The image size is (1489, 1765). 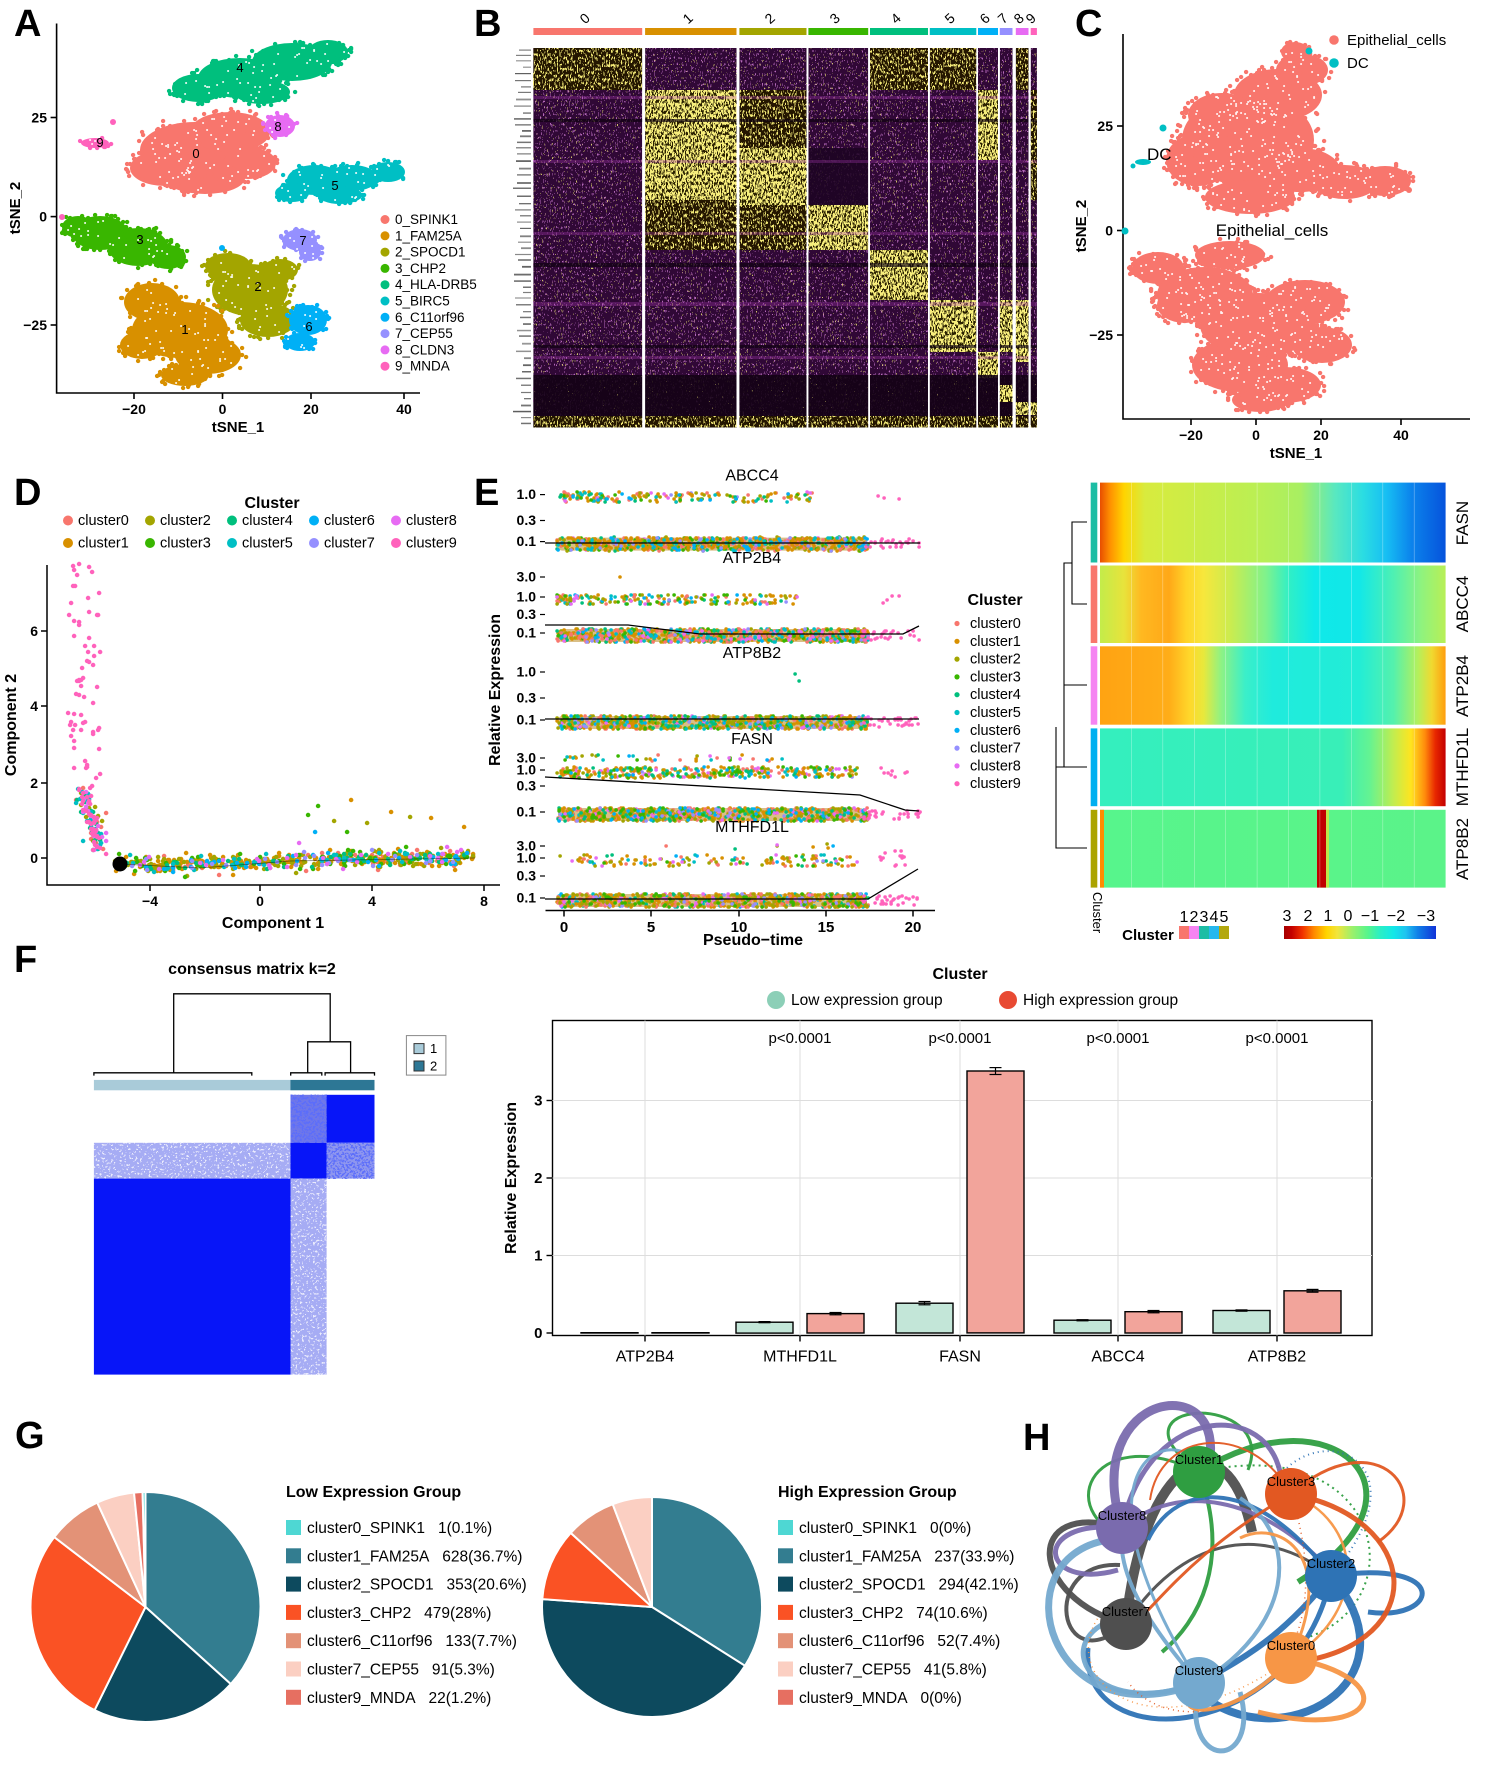 What do you see at coordinates (1272, 230) in the screenshot?
I see `svg-text: Epithelial_cells` at bounding box center [1272, 230].